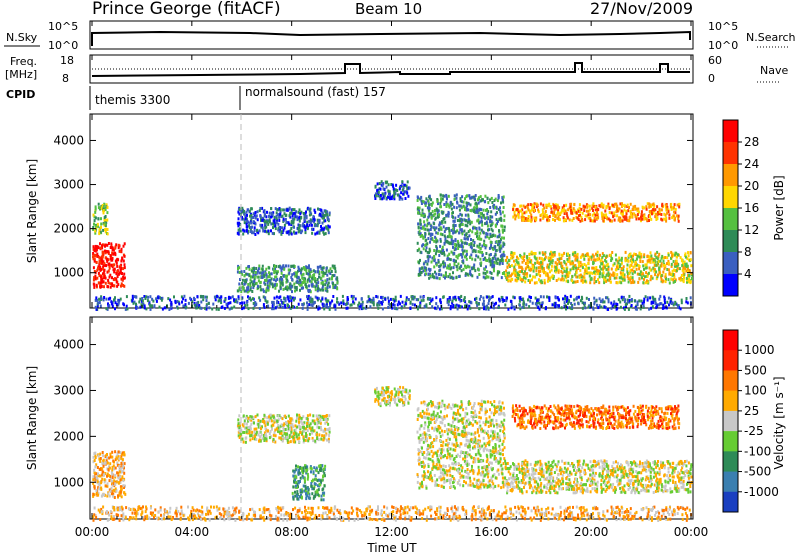 This screenshot has height=558, width=800. What do you see at coordinates (21, 74) in the screenshot?
I see `freq-label-2: [MHz]` at bounding box center [21, 74].